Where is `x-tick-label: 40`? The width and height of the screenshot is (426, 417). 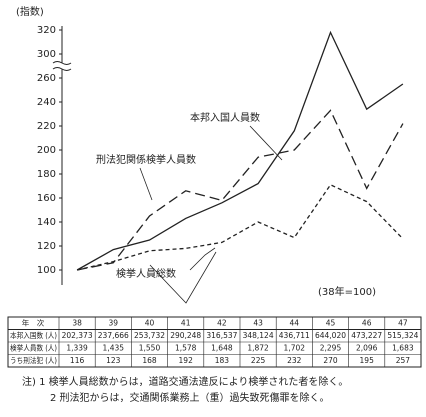 x-tick-label: 40 is located at coordinates (150, 322).